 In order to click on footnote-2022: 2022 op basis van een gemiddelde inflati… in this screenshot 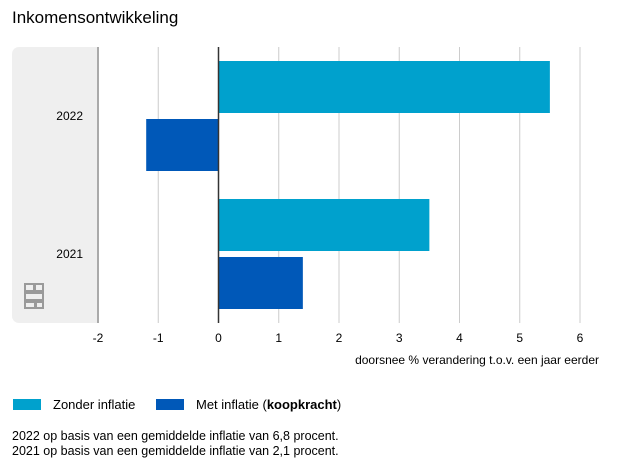, I will do `click(175, 436)`.